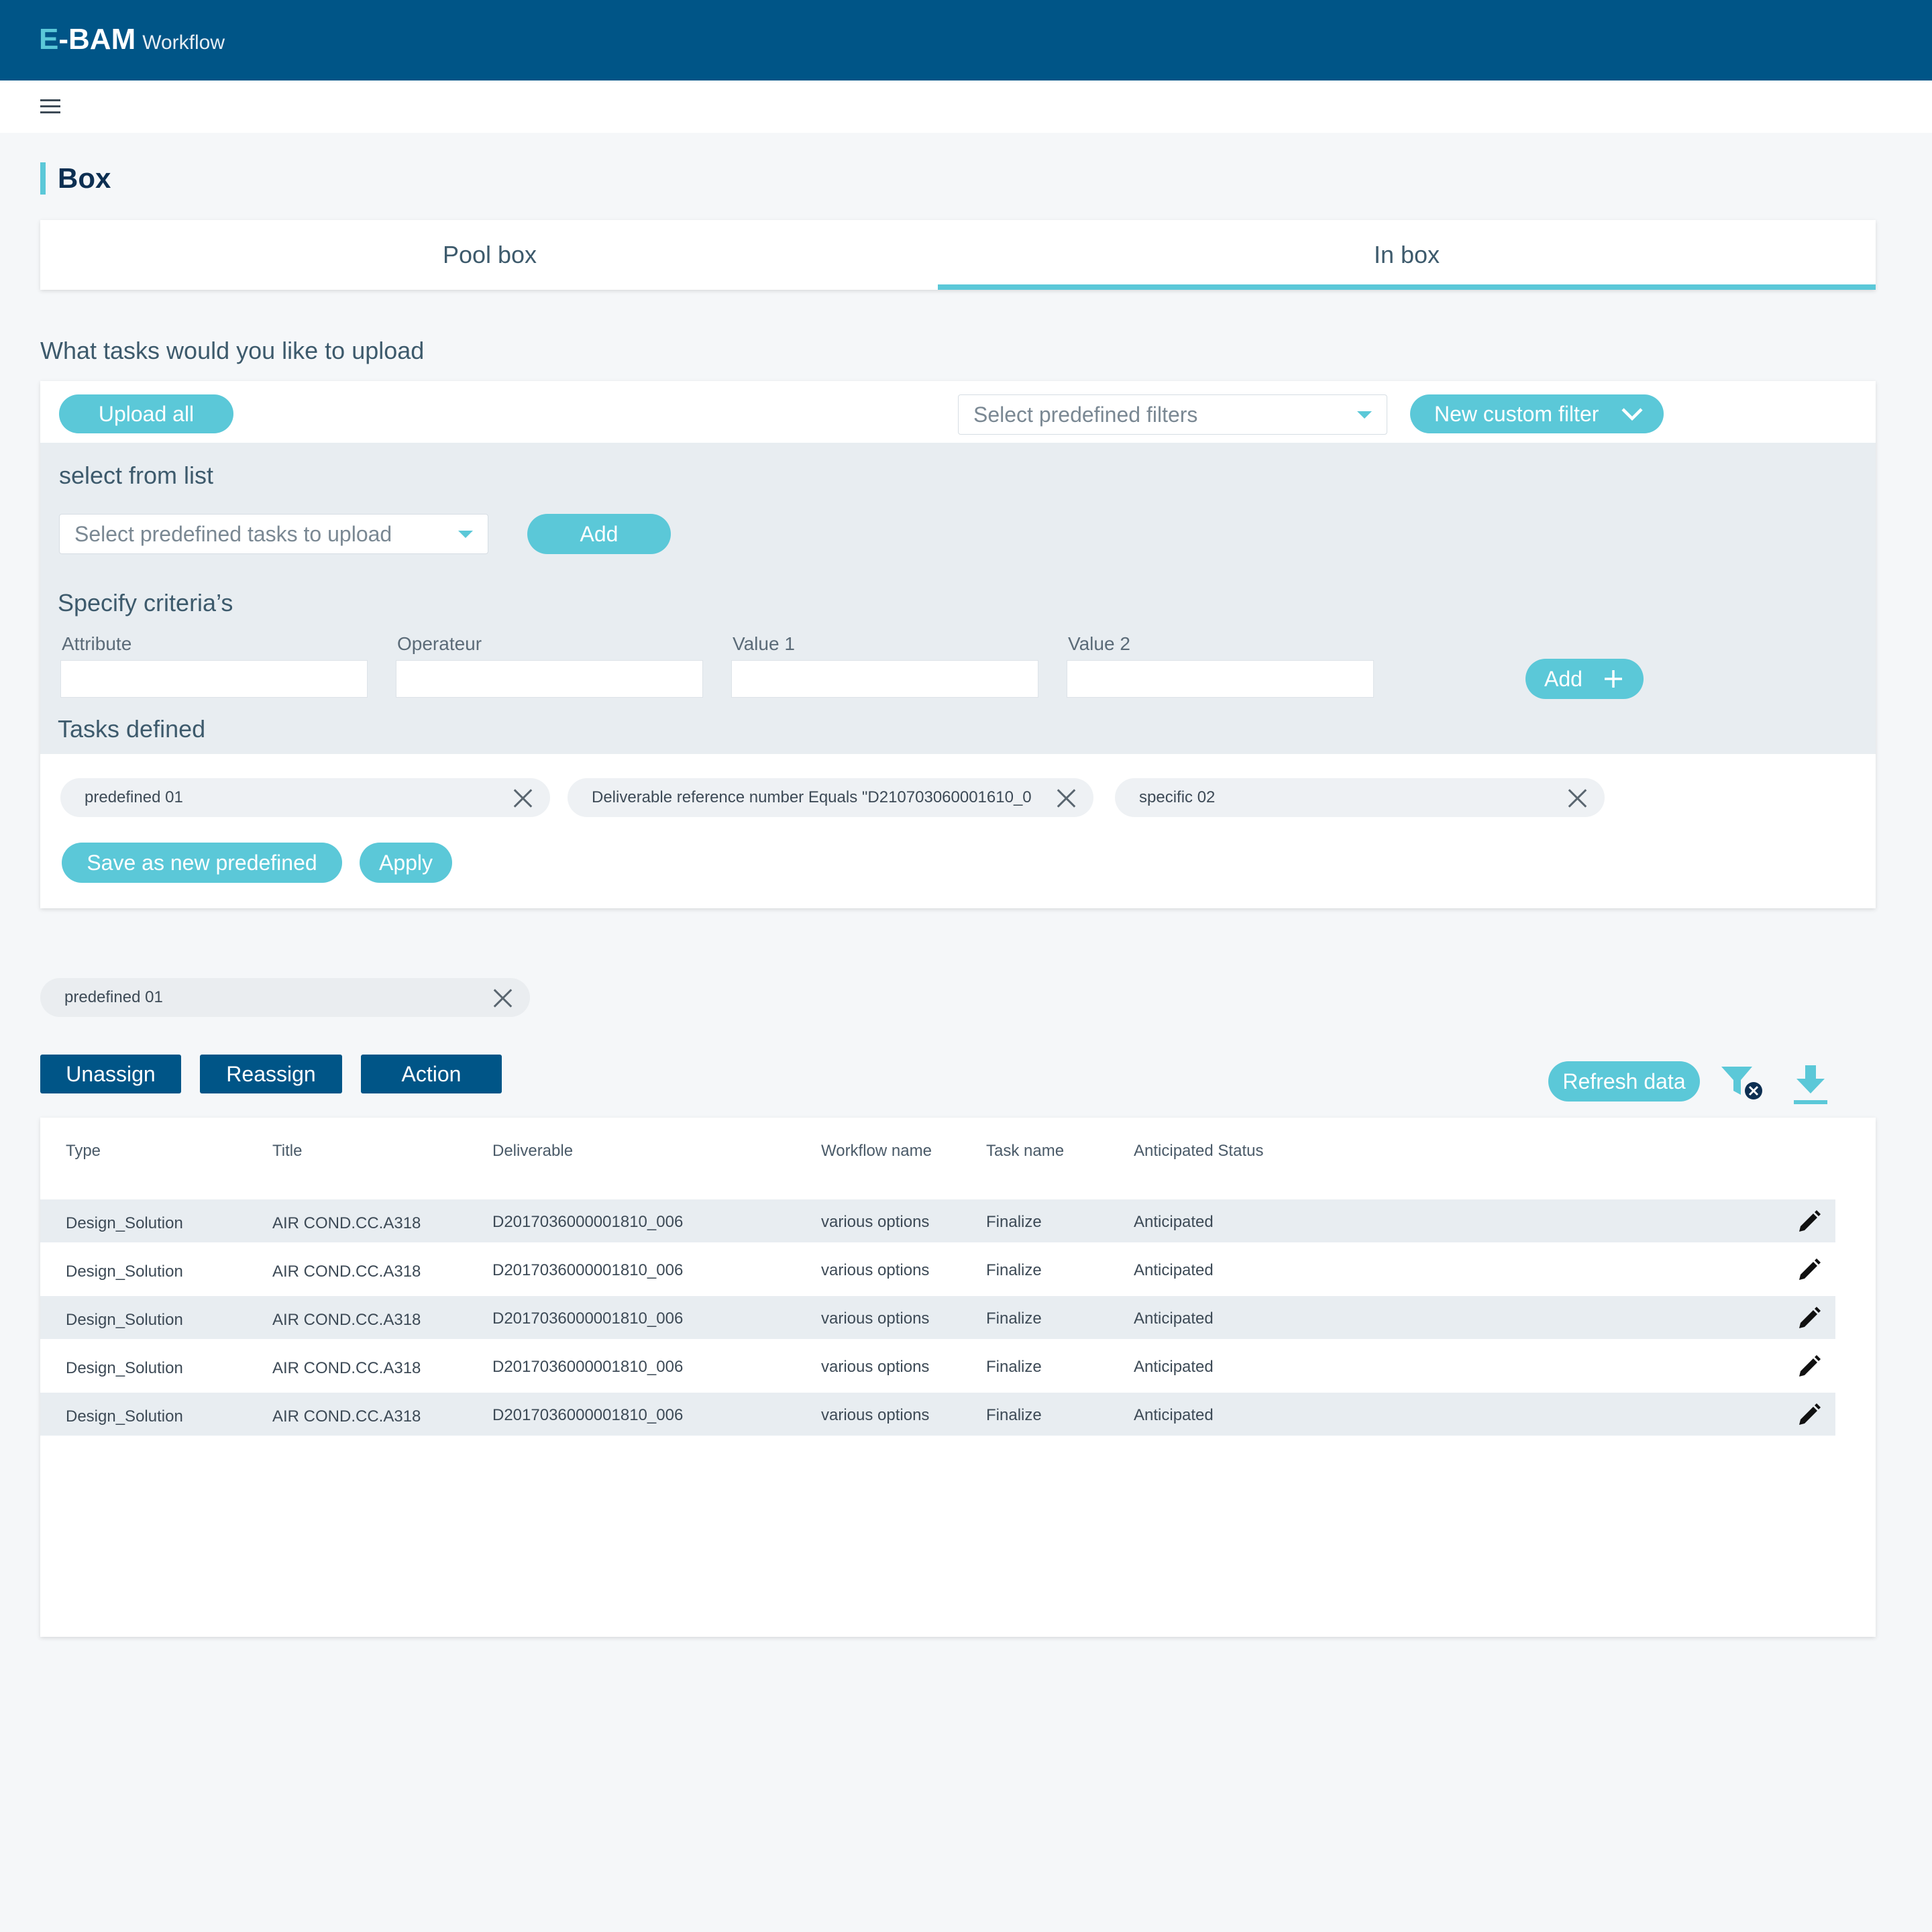 This screenshot has height=1932, width=1932. What do you see at coordinates (439, 643) in the screenshot?
I see `operateur-label: Operateur` at bounding box center [439, 643].